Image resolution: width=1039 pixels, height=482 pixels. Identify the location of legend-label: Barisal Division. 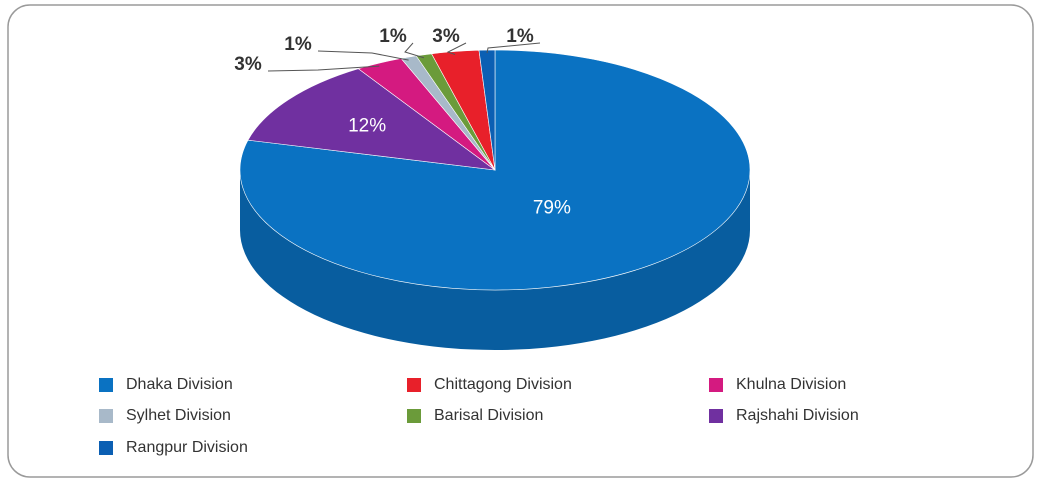
(488, 415).